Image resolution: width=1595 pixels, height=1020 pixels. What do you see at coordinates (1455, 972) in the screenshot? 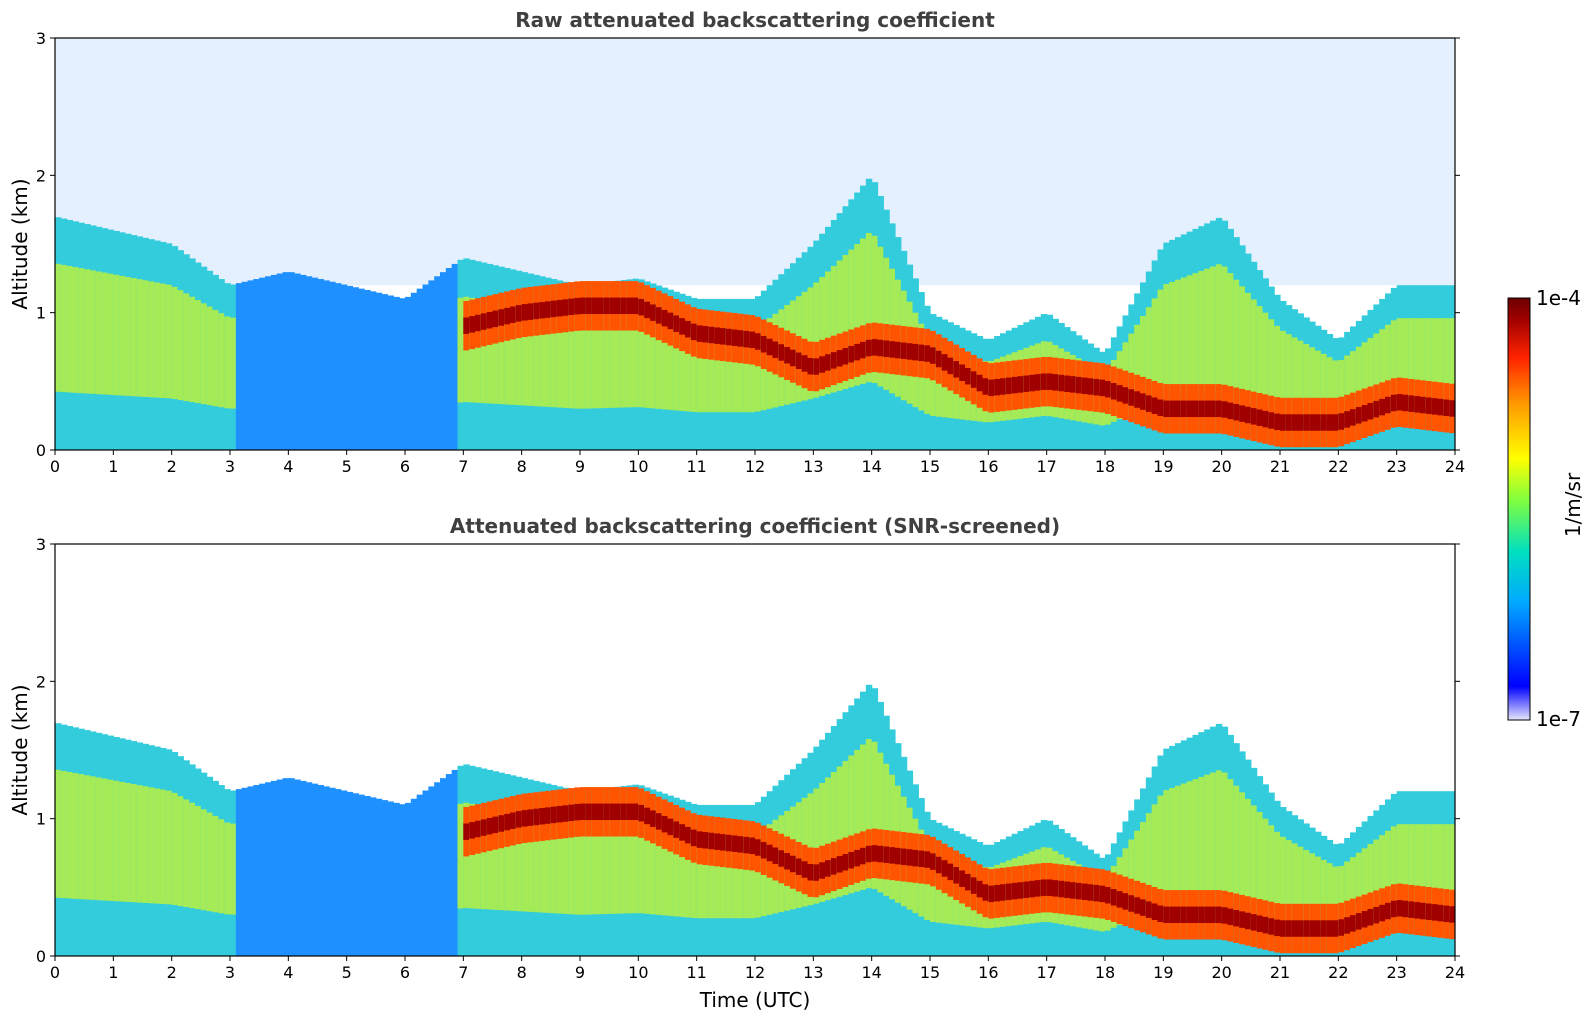
I see `x-tick-label: 24` at bounding box center [1455, 972].